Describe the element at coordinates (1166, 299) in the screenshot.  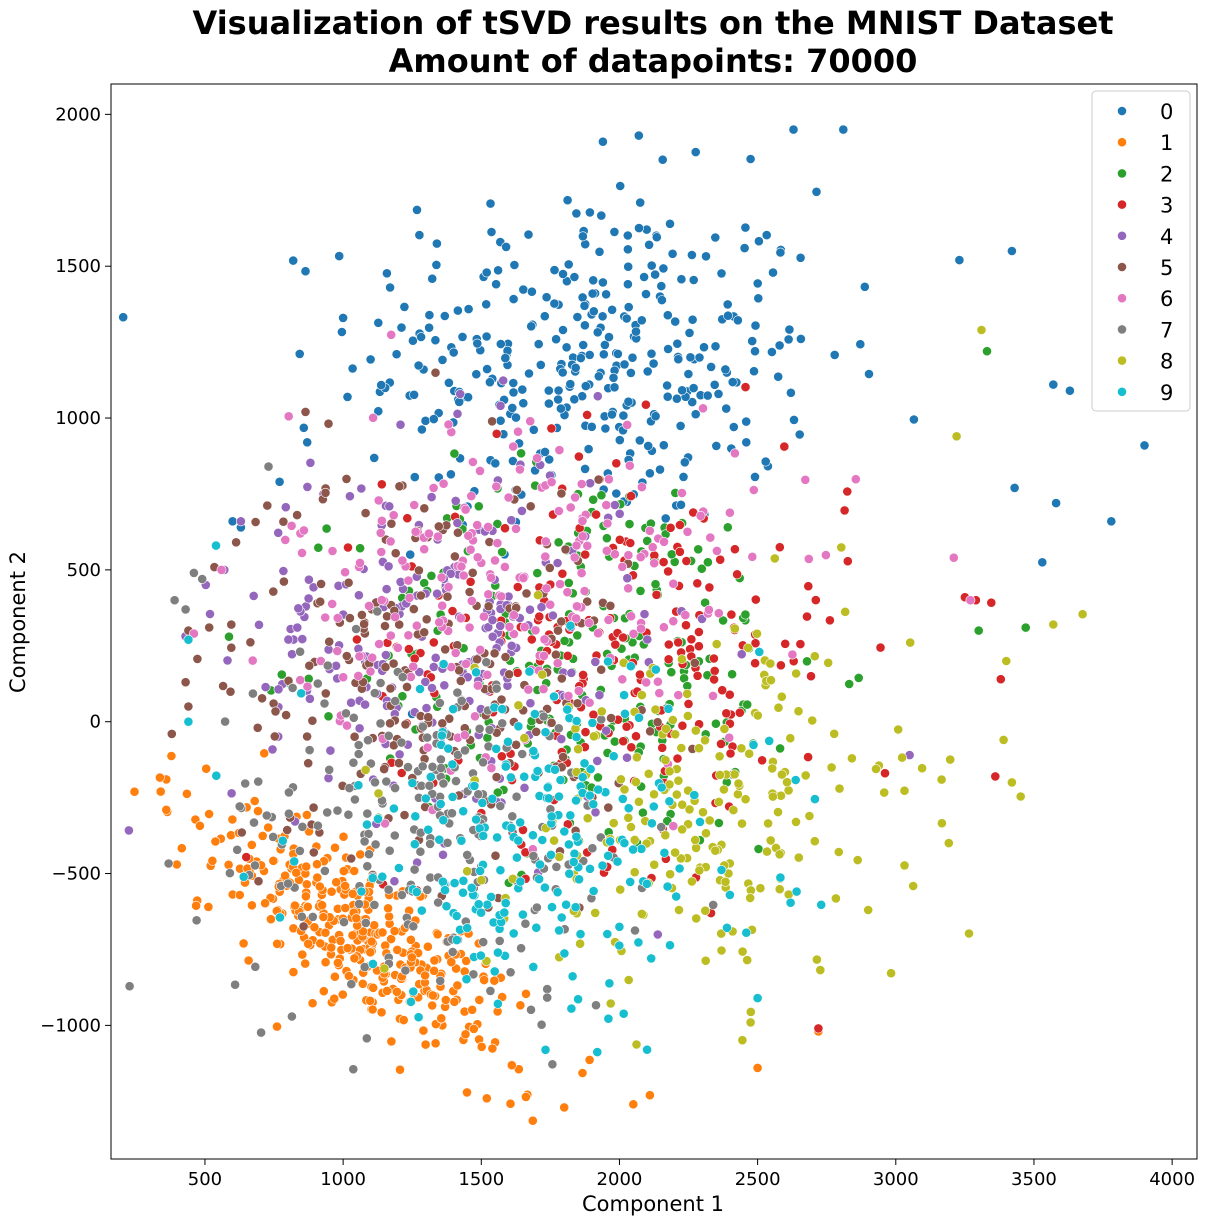
I see `legend-label-6: 6` at that location.